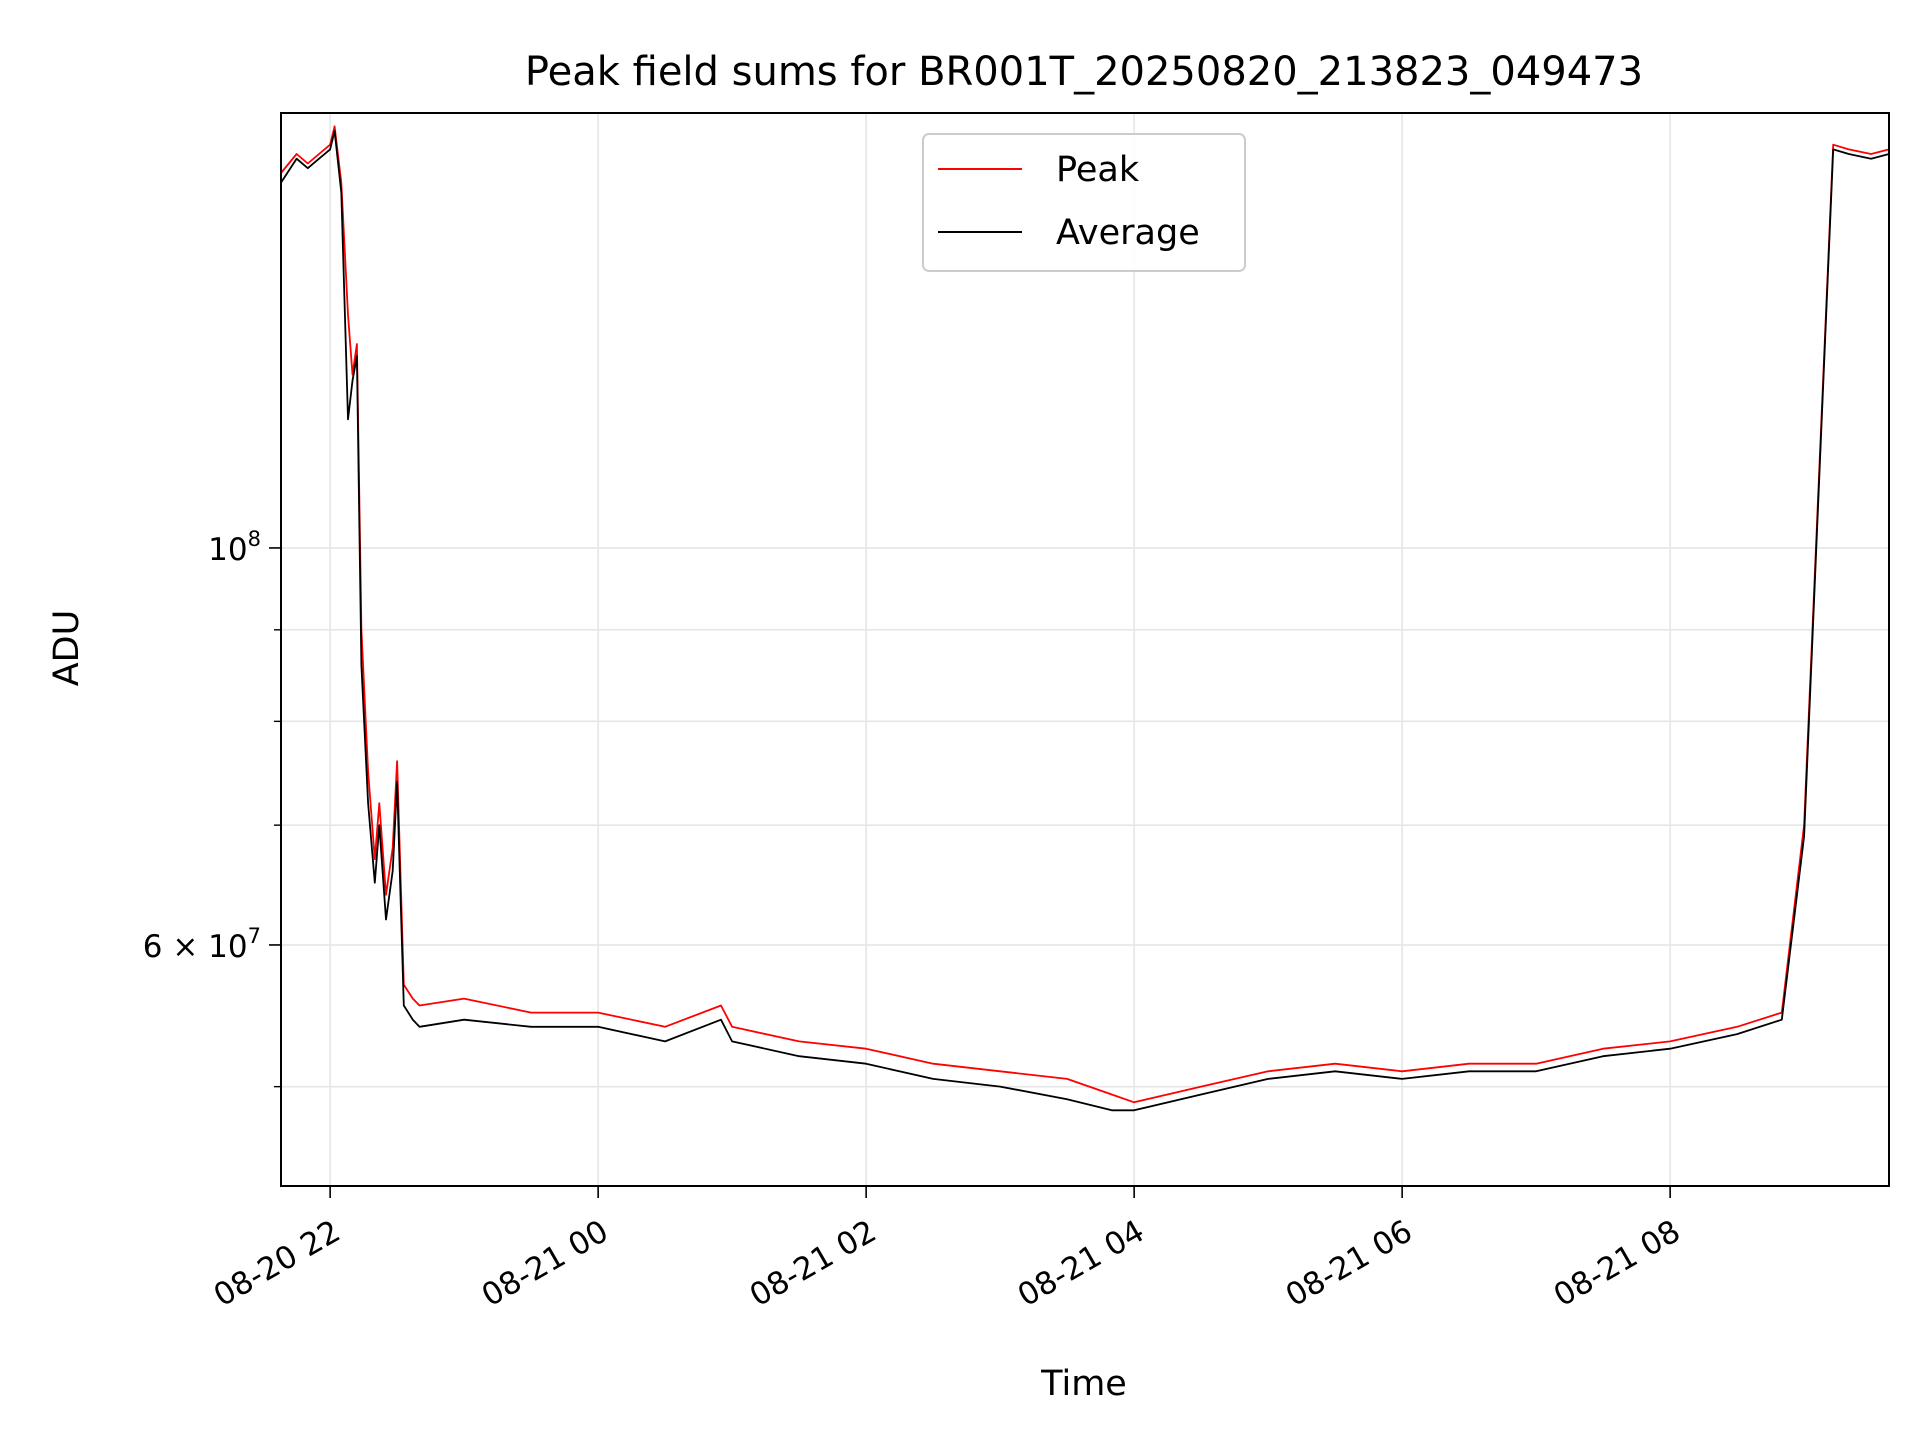 This screenshot has height=1444, width=1920. What do you see at coordinates (202, 944) in the screenshot?
I see `y-tick-label: 6 × 107` at bounding box center [202, 944].